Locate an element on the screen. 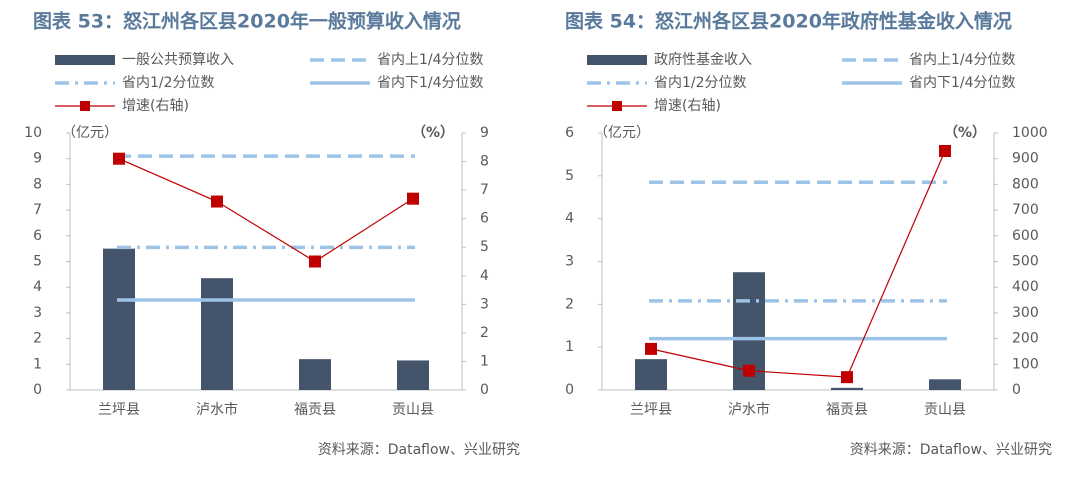  y-tick-label: 10 is located at coordinates (33, 133).